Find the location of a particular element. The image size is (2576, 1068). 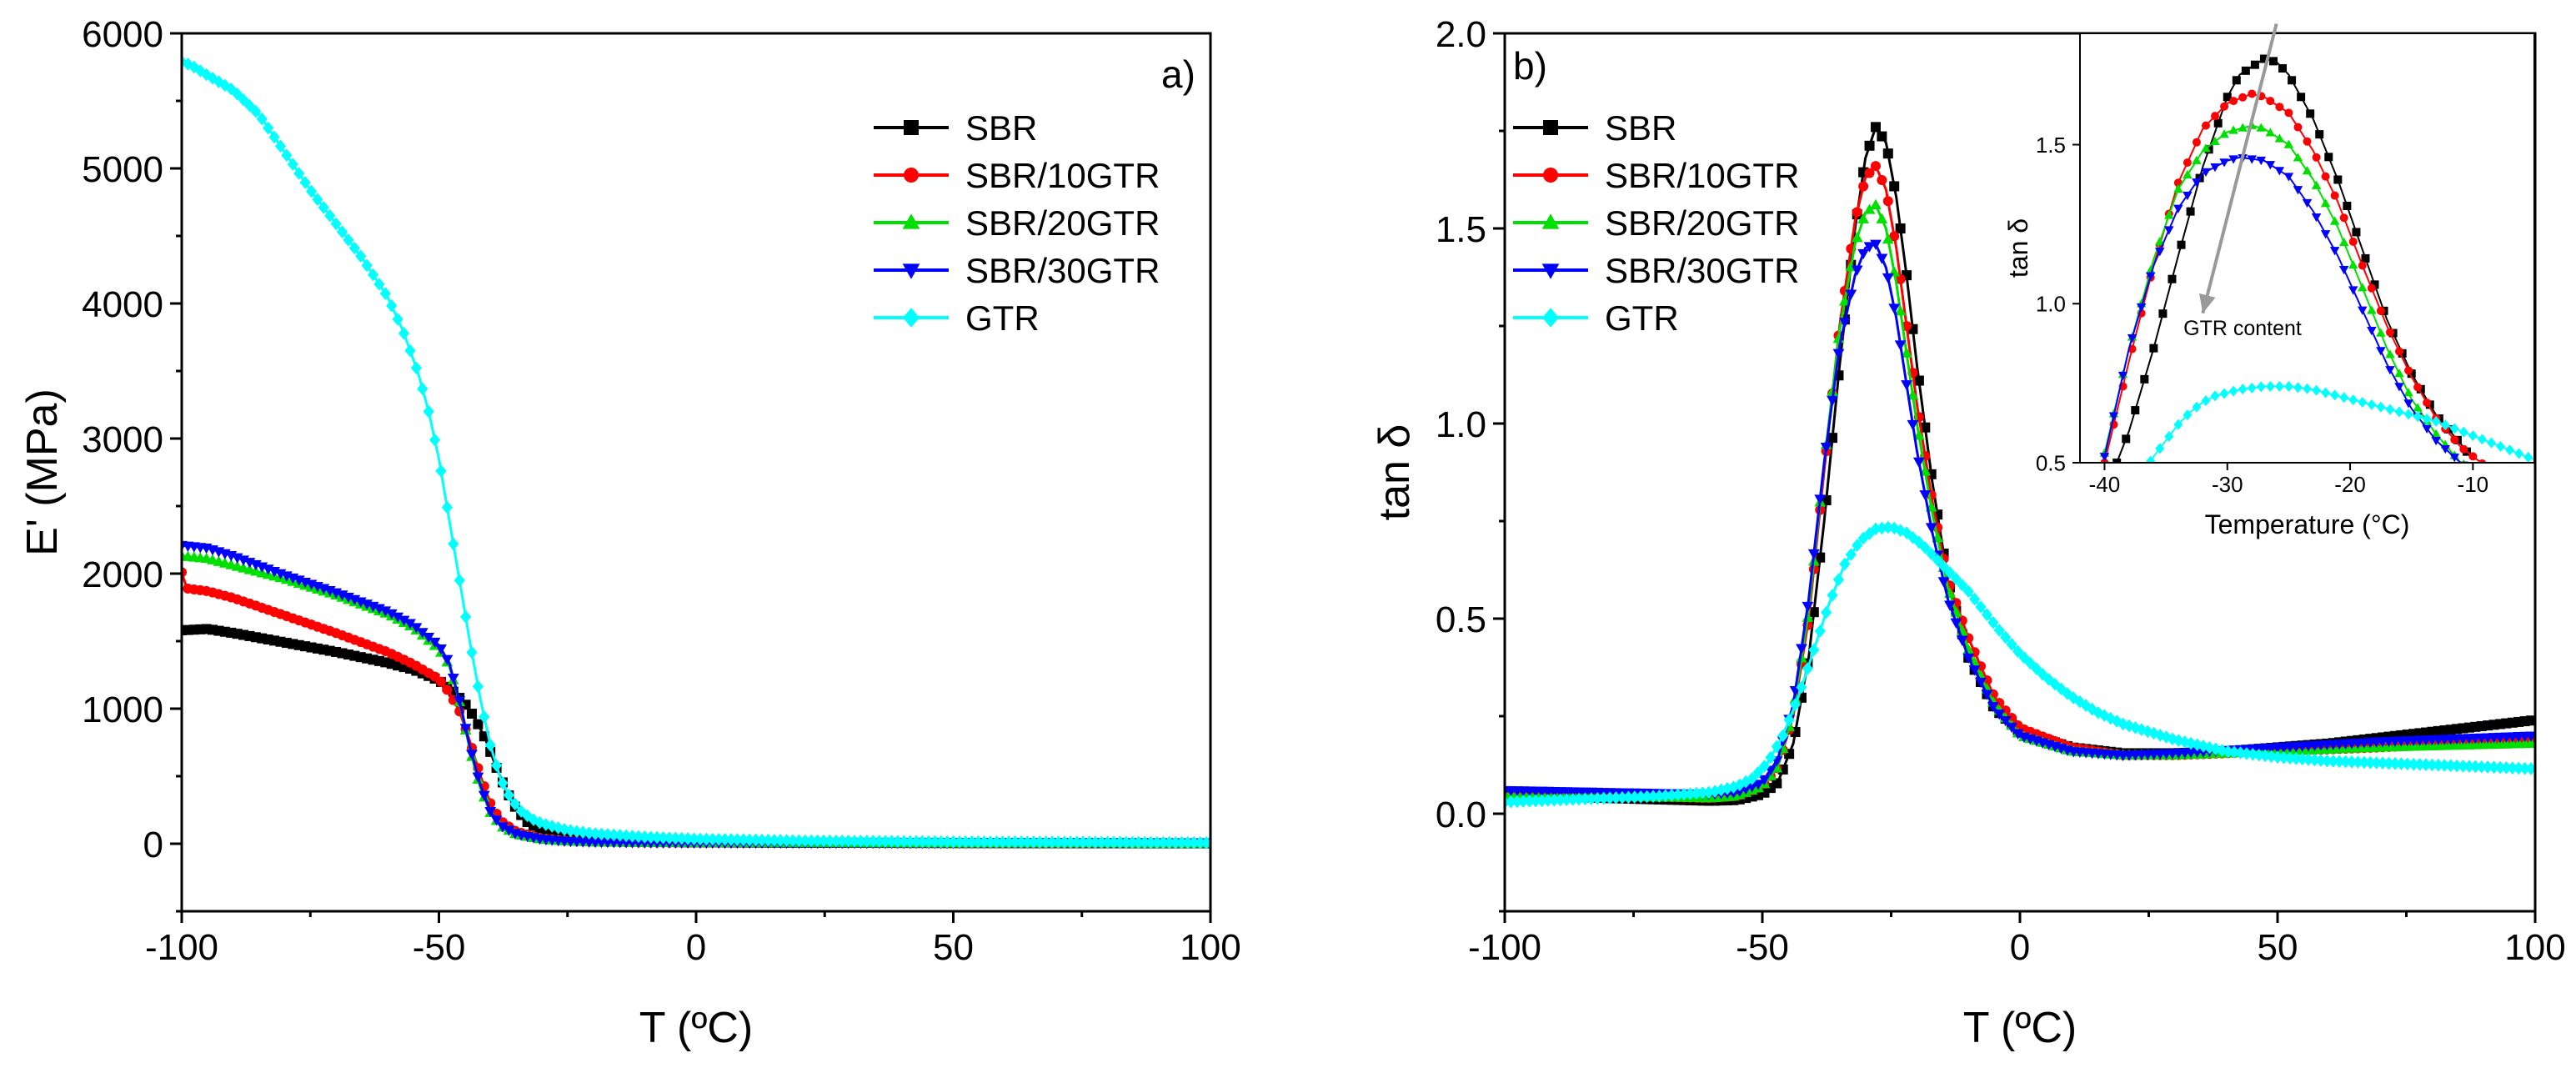

panel-b-ytick-label: 1.0 is located at coordinates (1461, 425).